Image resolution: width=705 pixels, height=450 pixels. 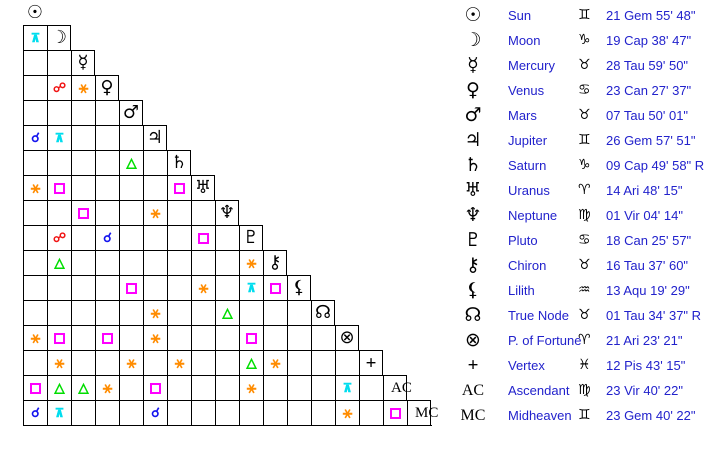 I want to click on conjunction-aspect-icon: ☌, so click(x=155, y=413).